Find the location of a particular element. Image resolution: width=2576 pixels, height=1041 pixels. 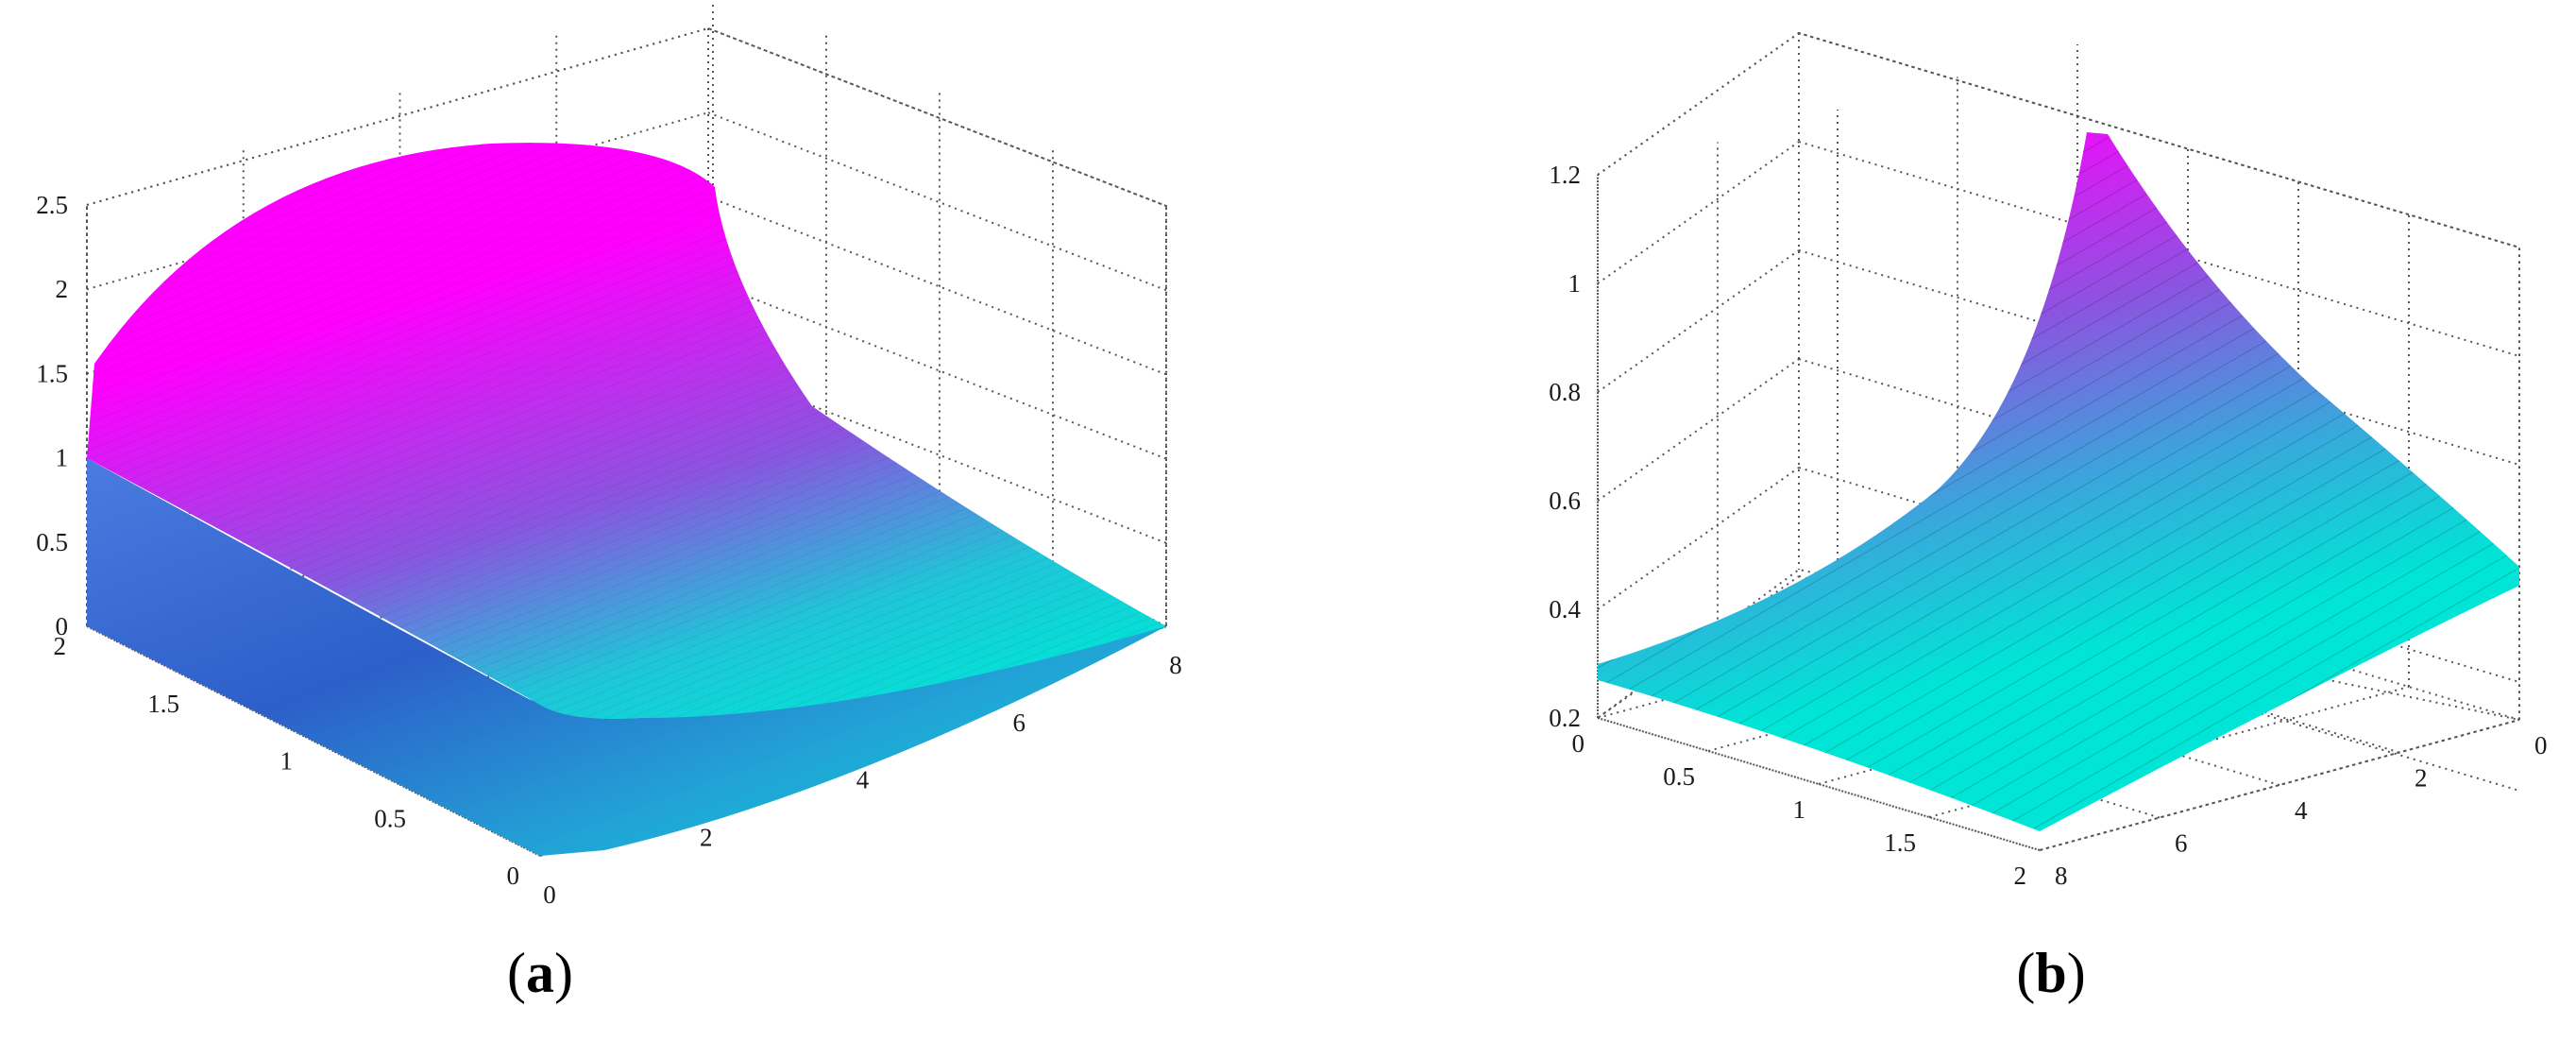

tick-label-a-z: 2.5 is located at coordinates (52, 205).